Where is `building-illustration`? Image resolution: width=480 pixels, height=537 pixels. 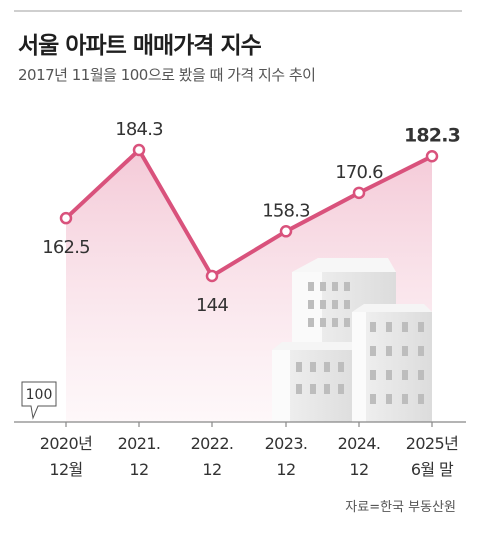 building-illustration is located at coordinates (352, 340).